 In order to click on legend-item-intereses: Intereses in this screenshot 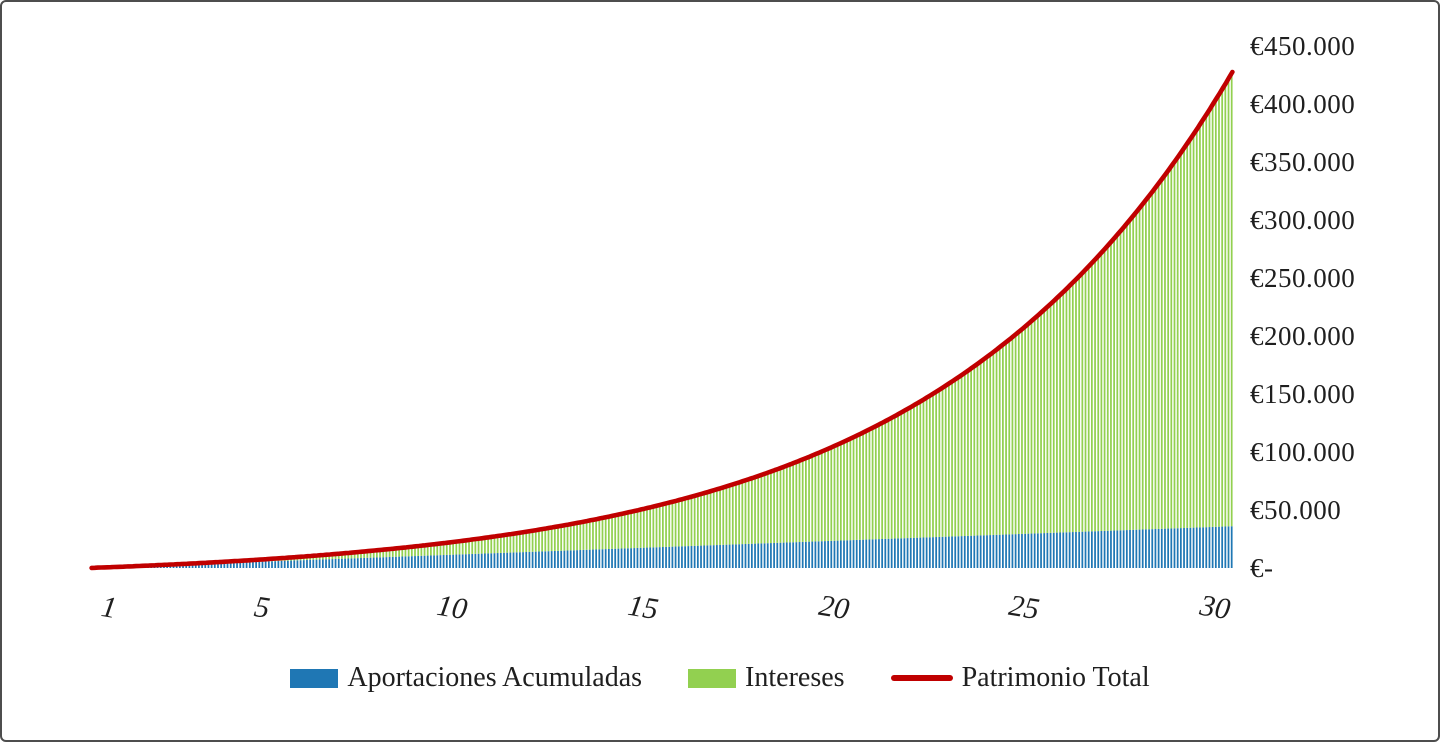, I will do `click(766, 678)`.